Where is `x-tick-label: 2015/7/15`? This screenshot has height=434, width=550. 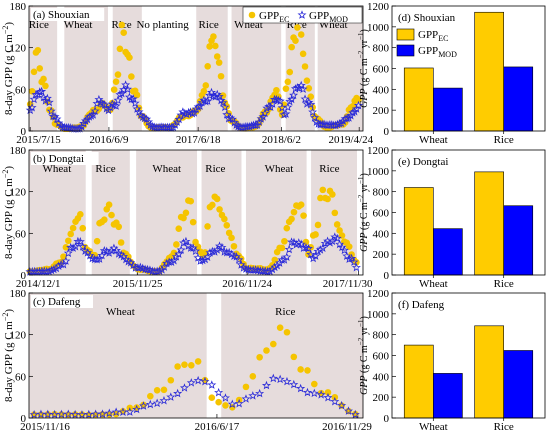 x-tick-label: 2015/7/15 is located at coordinates (38, 140).